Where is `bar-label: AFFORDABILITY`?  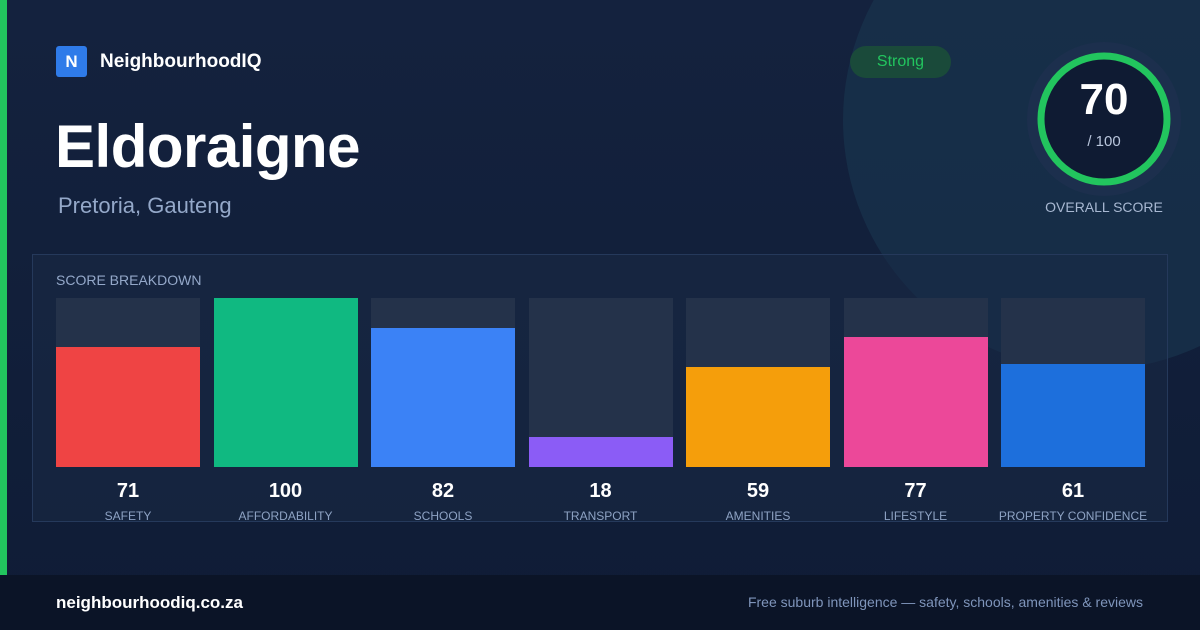
bar-label: AFFORDABILITY is located at coordinates (285, 516).